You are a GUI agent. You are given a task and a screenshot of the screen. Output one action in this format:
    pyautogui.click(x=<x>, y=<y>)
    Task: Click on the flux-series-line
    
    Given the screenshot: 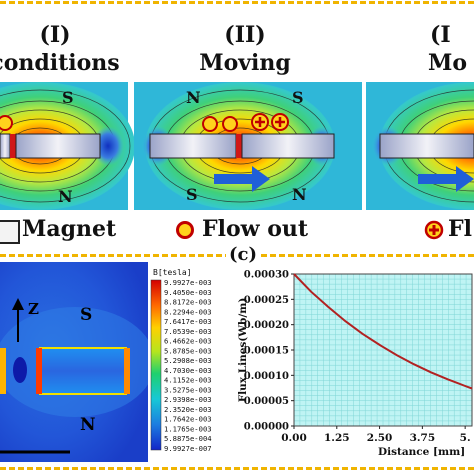 What is the action you would take?
    pyautogui.click(x=383, y=331)
    